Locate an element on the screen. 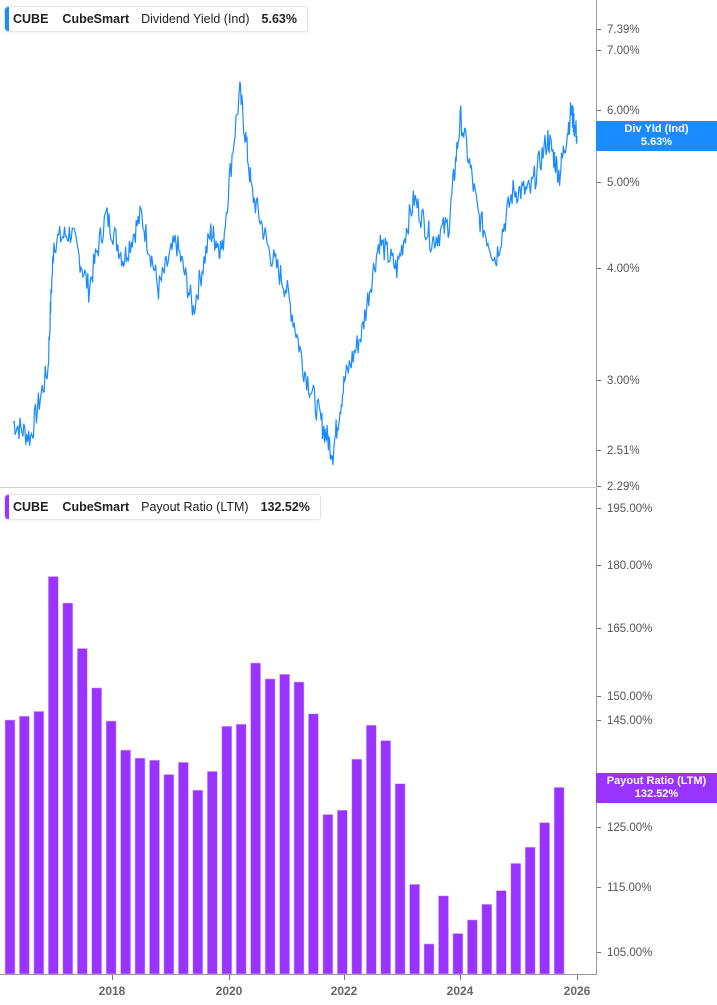 This screenshot has width=717, height=1005. top-y-tick-label: 2.51% is located at coordinates (618, 451).